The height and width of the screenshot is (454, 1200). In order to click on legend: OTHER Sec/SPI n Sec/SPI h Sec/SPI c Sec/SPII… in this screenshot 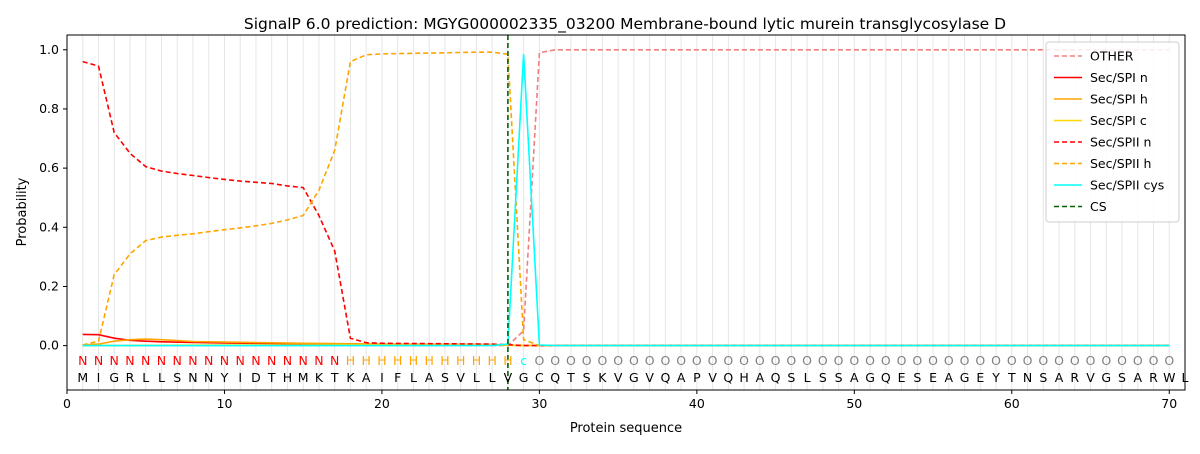, I will do `click(1112, 132)`.